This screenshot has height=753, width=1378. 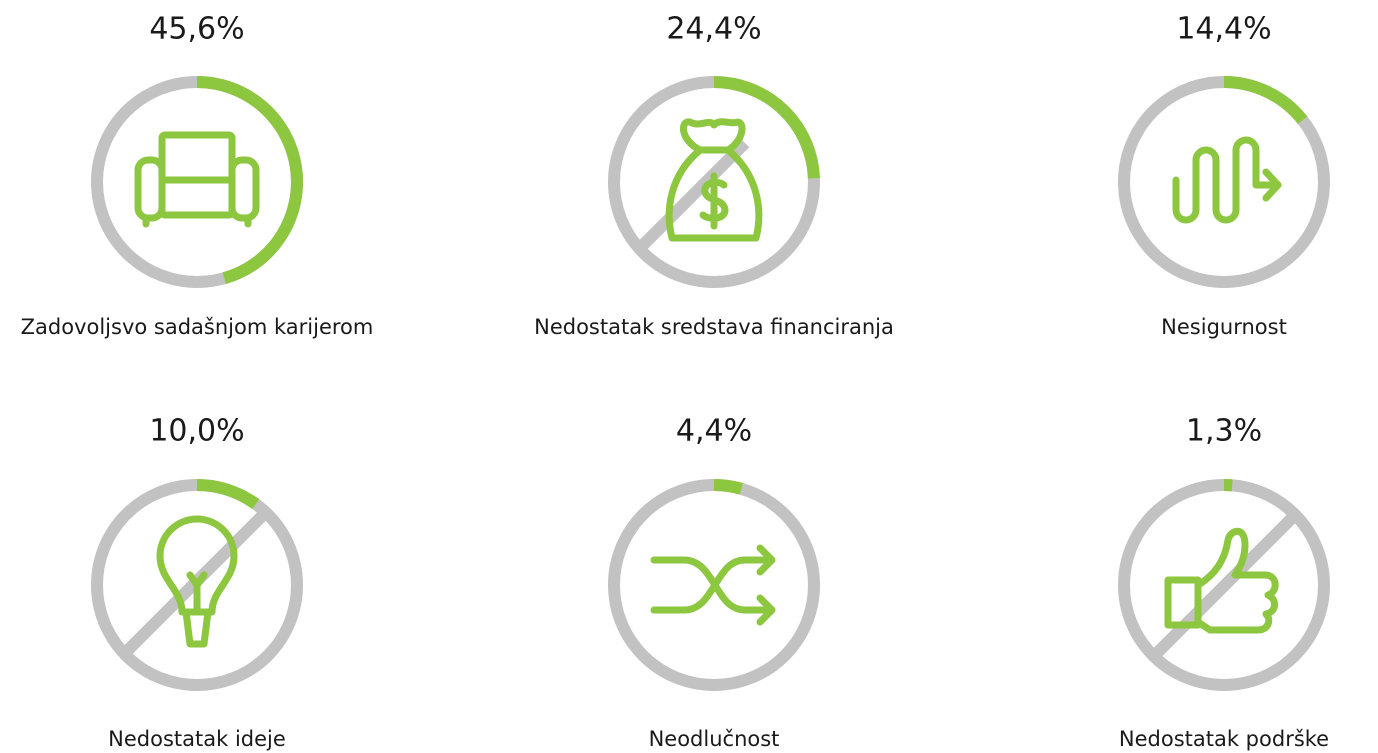 What do you see at coordinates (1227, 180) in the screenshot?
I see `squiggle-icon` at bounding box center [1227, 180].